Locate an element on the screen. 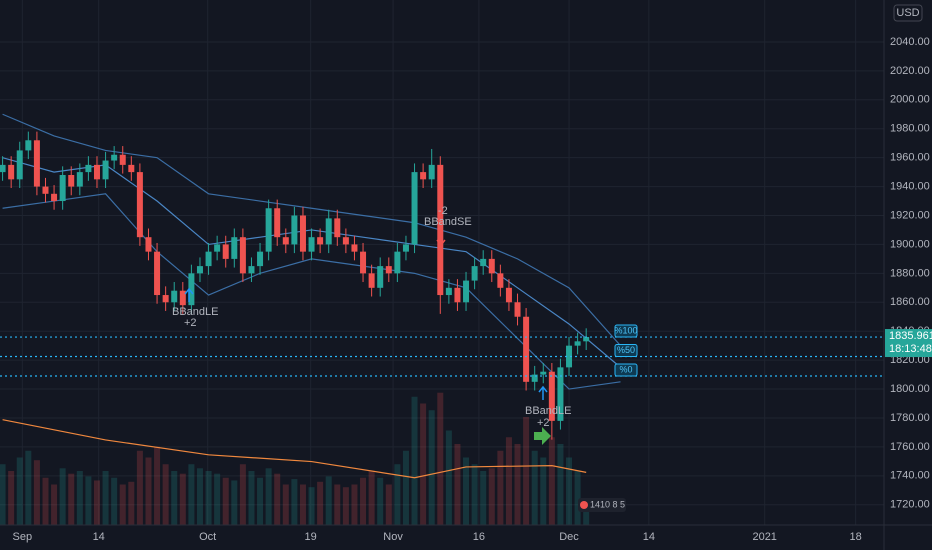  y-tick-label: 2000.00 is located at coordinates (910, 100).